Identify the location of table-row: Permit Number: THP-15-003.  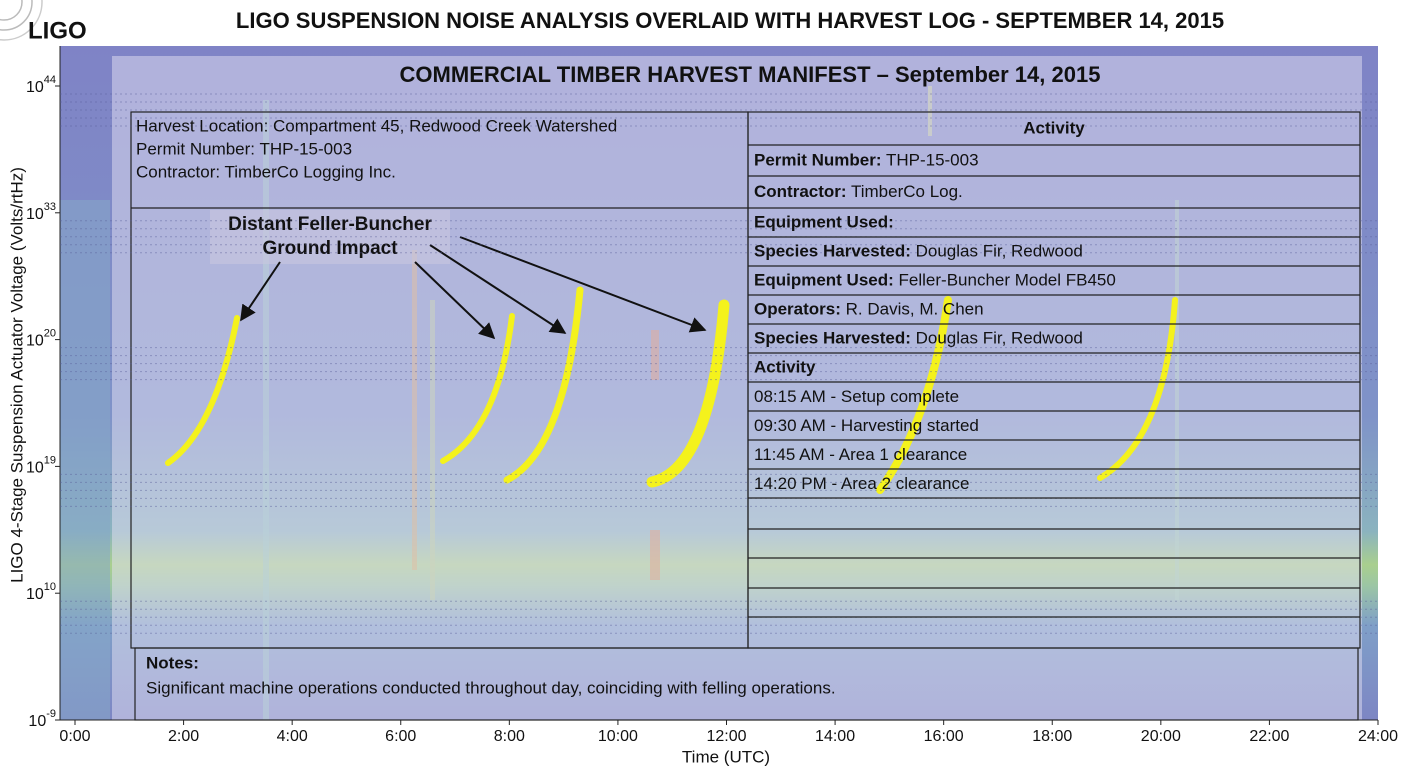
(866, 160).